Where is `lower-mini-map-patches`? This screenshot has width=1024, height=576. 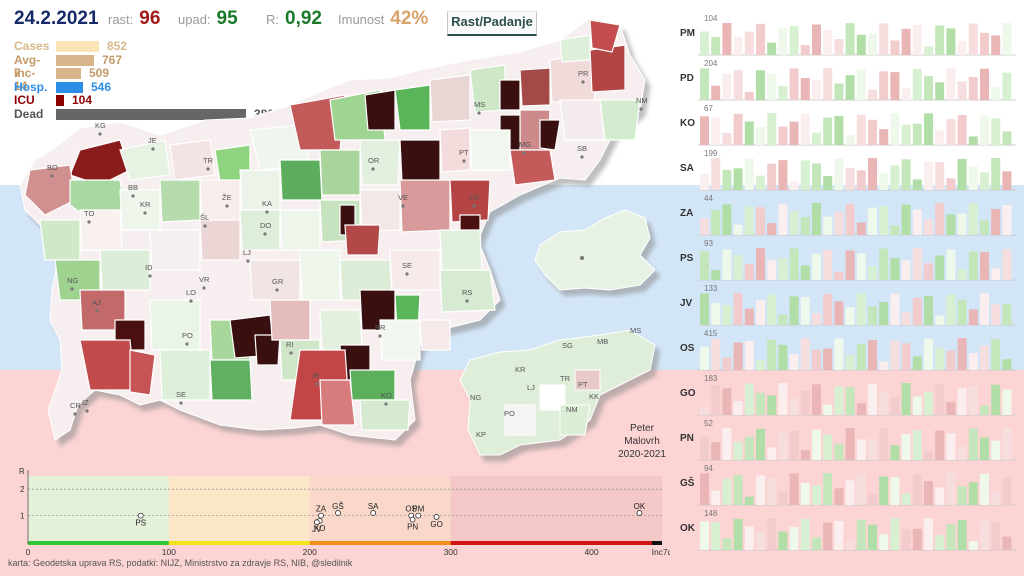
lower-mini-map-patches is located at coordinates (552, 402).